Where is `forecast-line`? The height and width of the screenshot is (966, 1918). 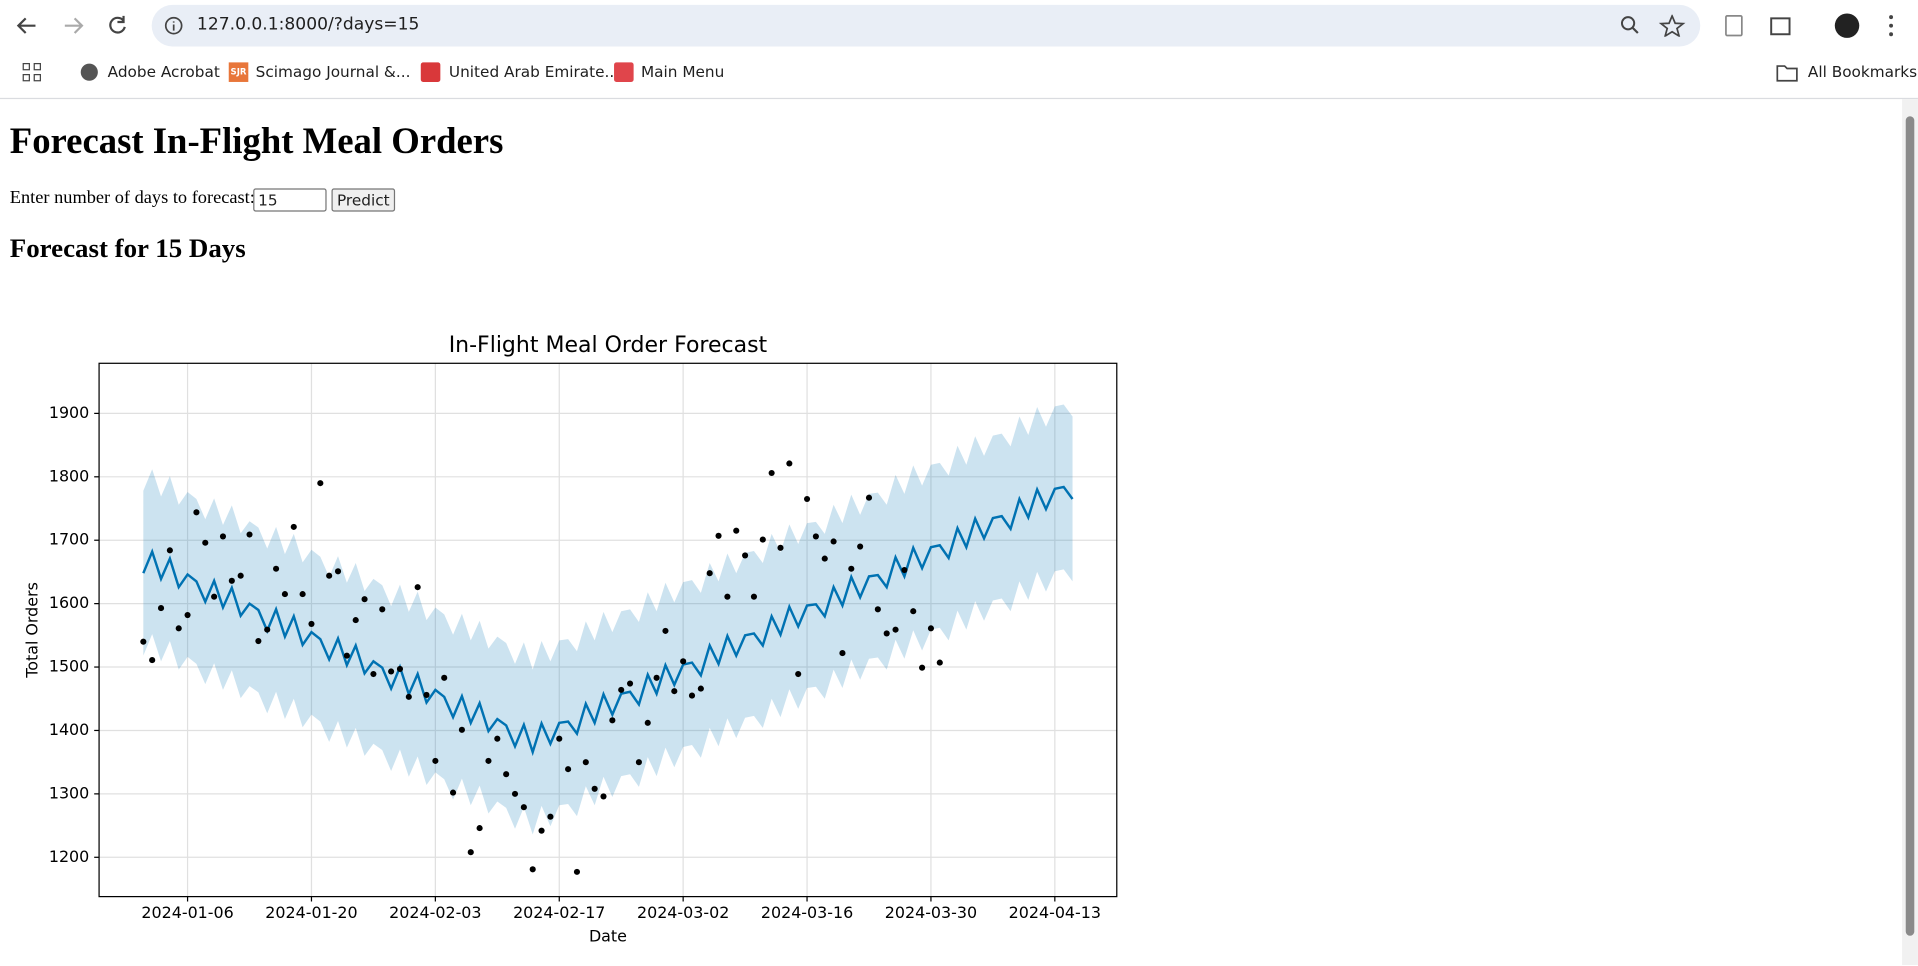
forecast-line is located at coordinates (608, 621).